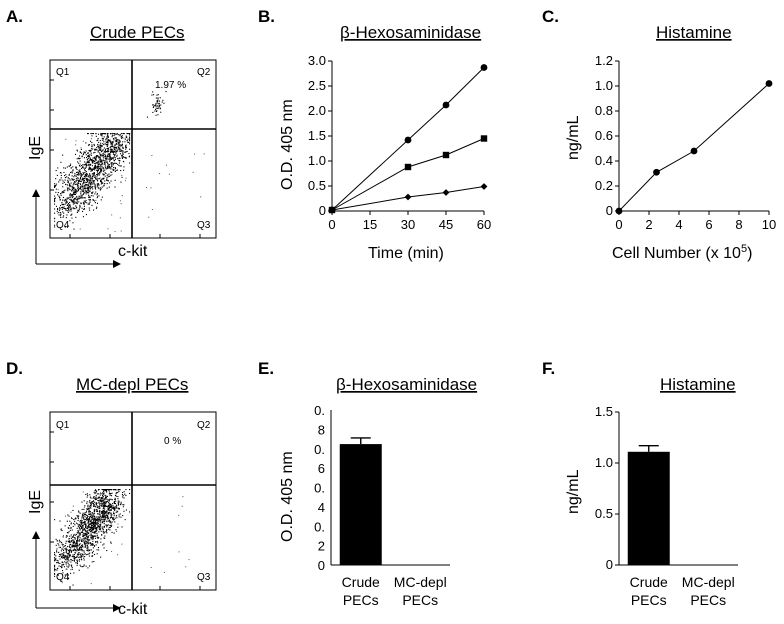 The image size is (784, 624). Describe the element at coordinates (484, 67) in the screenshot. I see `chart-b-point-circle` at that location.